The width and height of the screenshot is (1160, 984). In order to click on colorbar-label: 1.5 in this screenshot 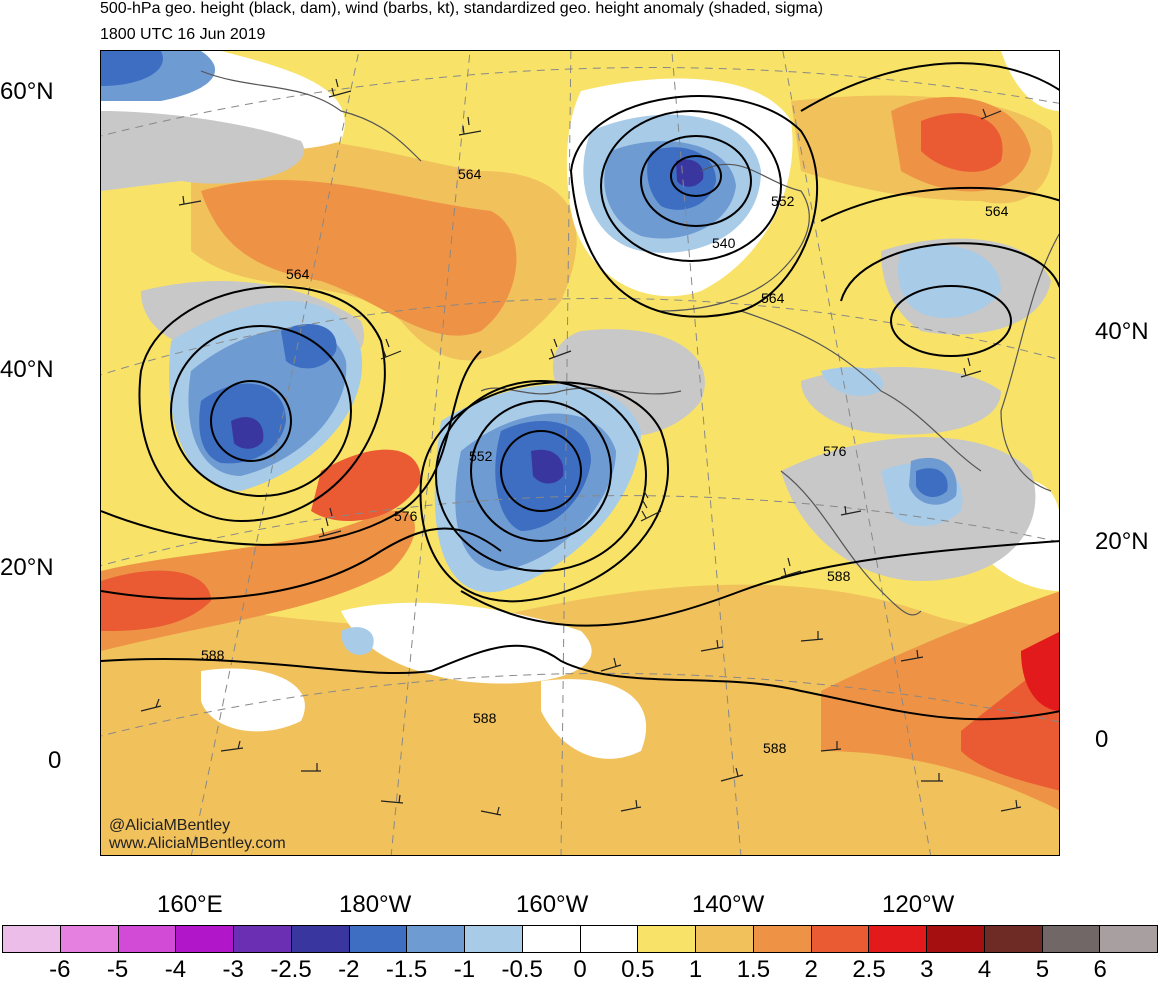, I will do `click(753, 969)`.